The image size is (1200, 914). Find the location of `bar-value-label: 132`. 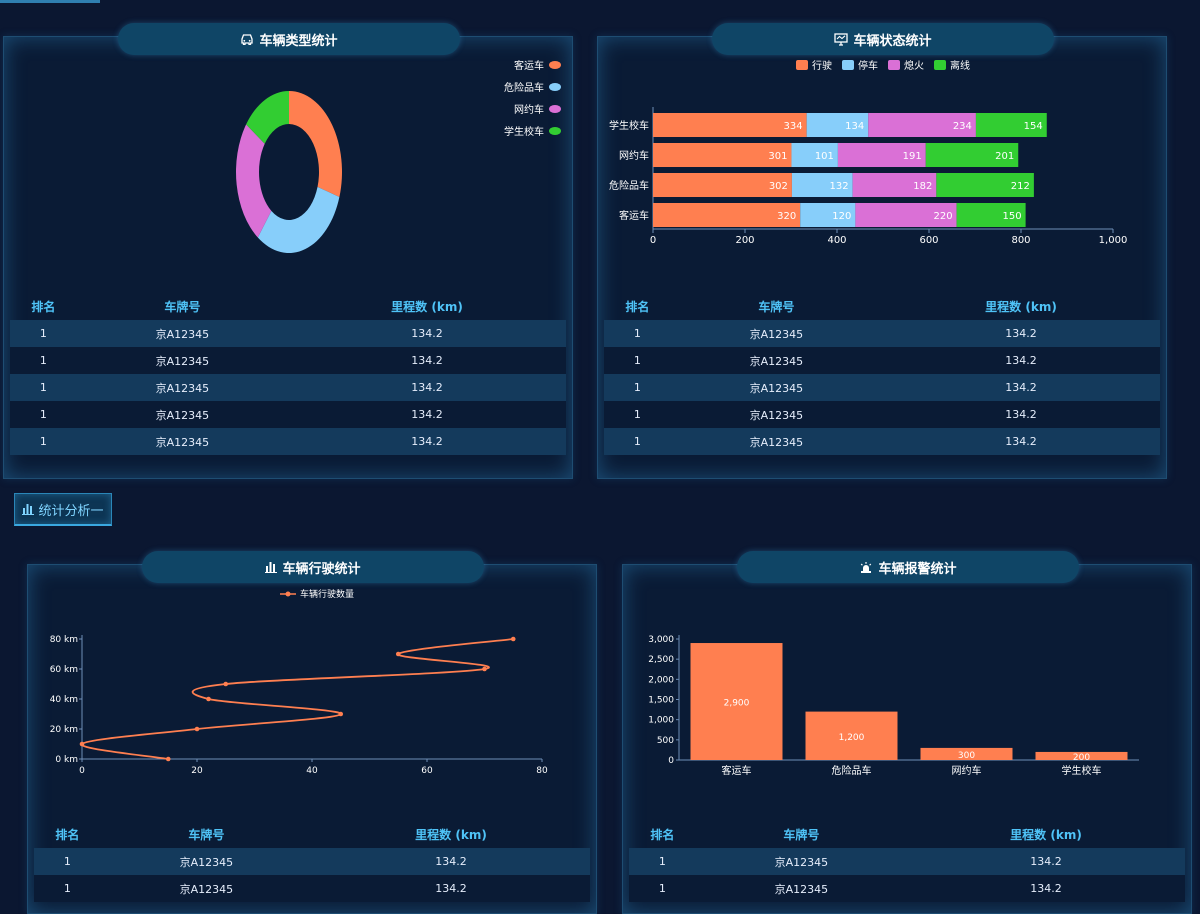

bar-value-label: 132 is located at coordinates (839, 186).